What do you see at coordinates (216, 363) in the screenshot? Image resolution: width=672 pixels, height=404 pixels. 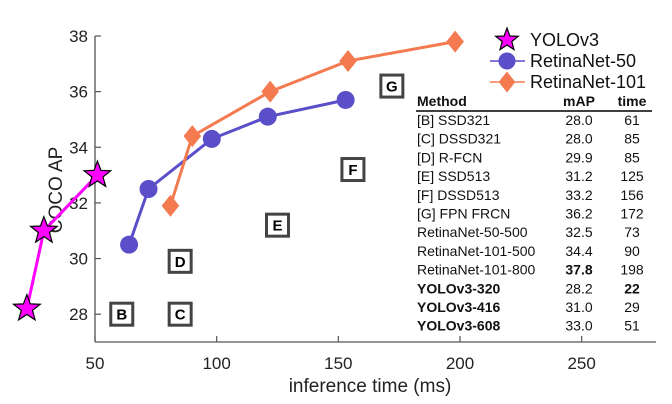 I see `x-tick-label: 100` at bounding box center [216, 363].